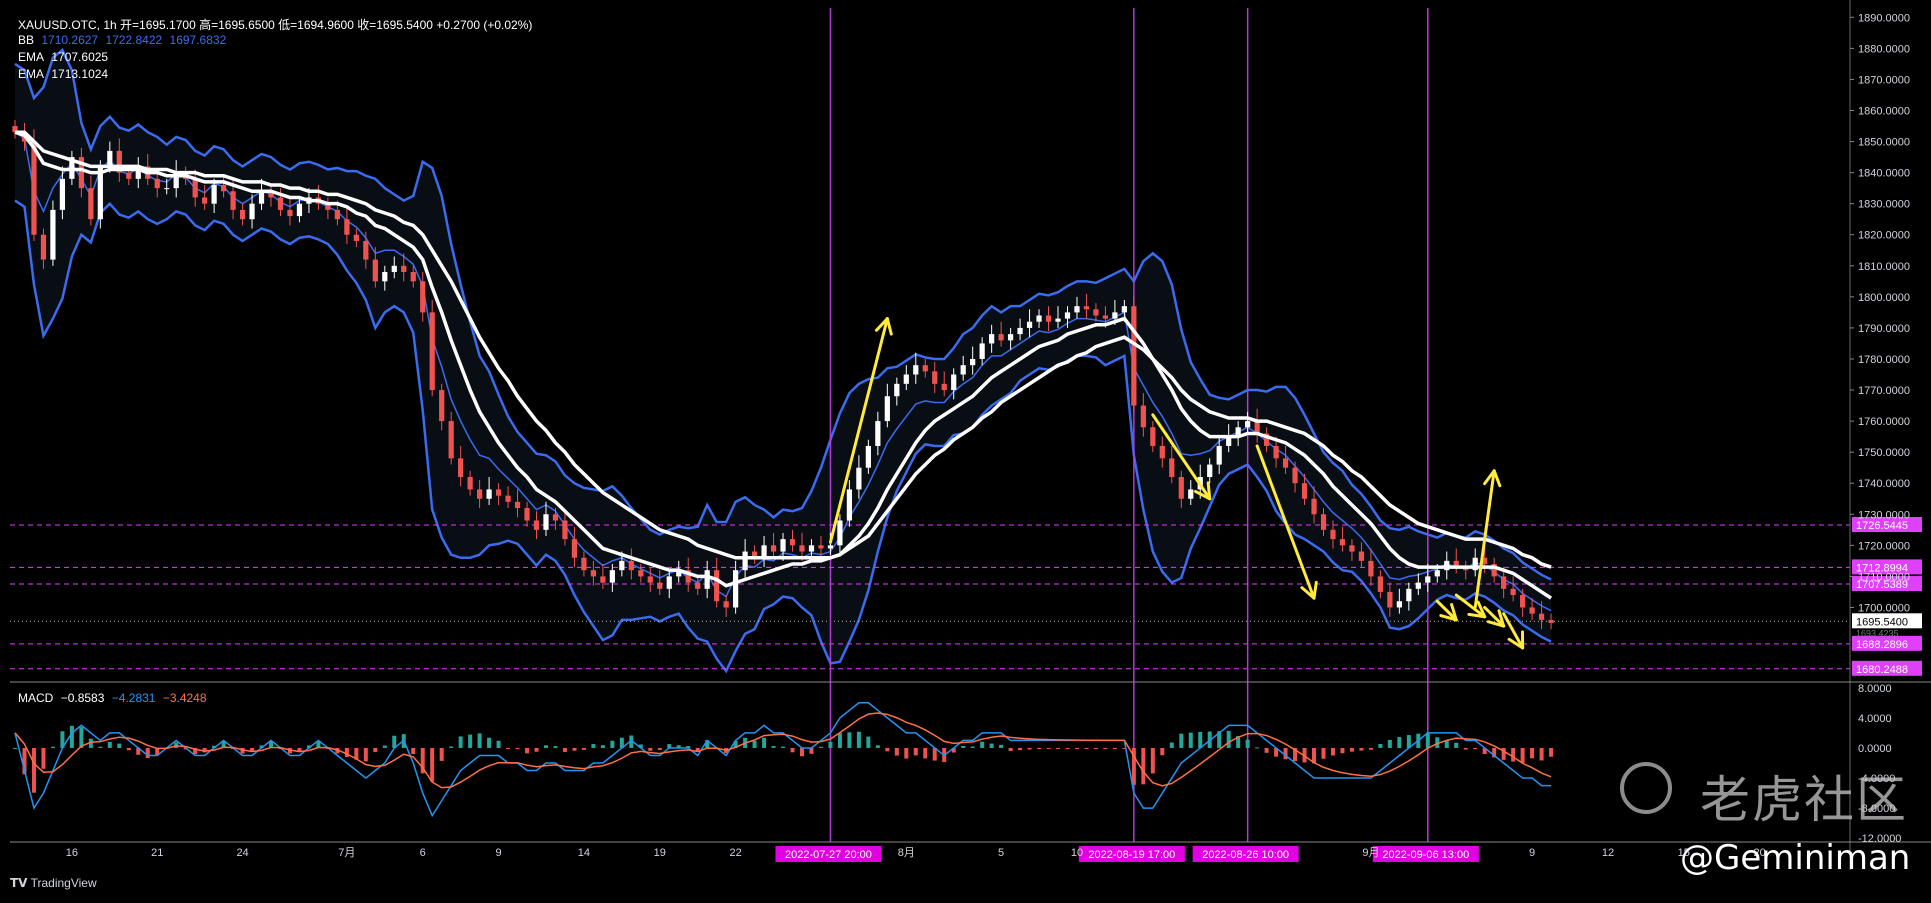 The width and height of the screenshot is (1931, 903). I want to click on bb-lower-value: 1697.6832, so click(198, 40).